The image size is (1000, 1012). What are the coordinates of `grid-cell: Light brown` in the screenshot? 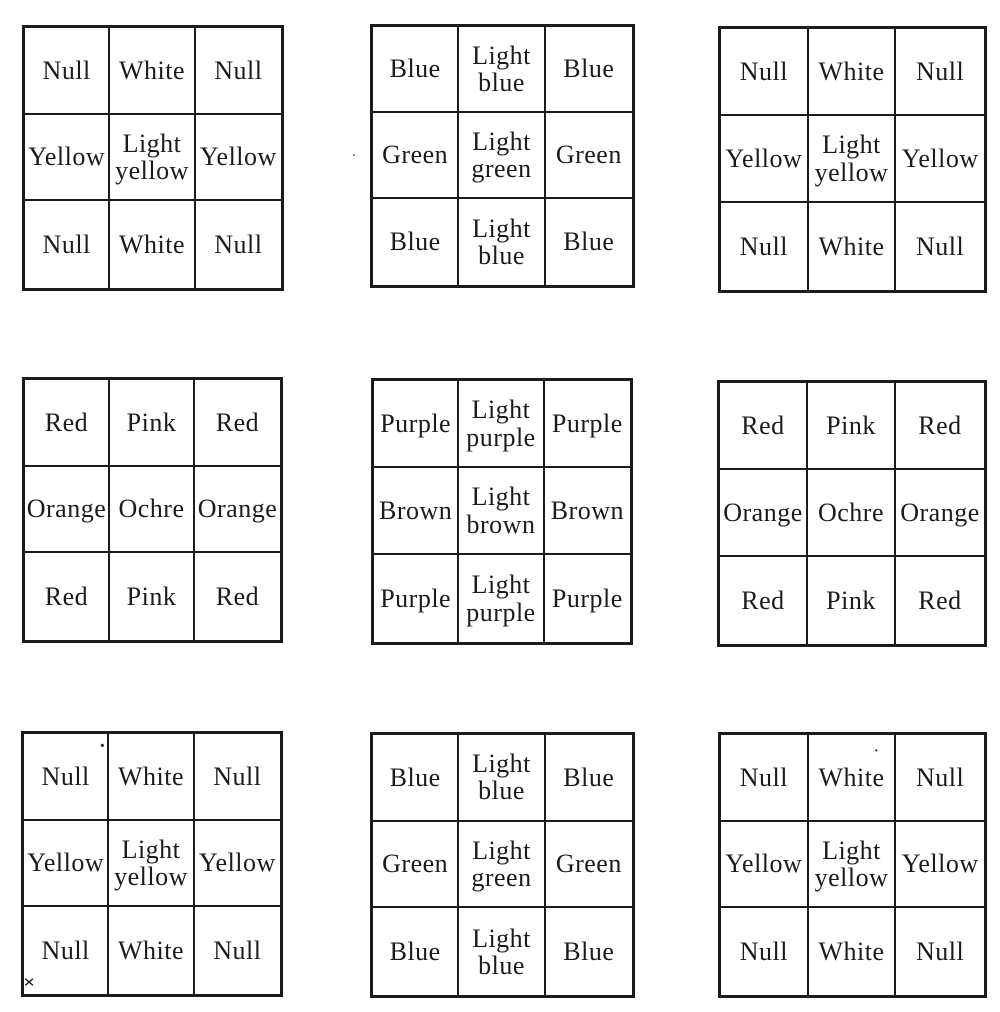 It's located at (502, 511).